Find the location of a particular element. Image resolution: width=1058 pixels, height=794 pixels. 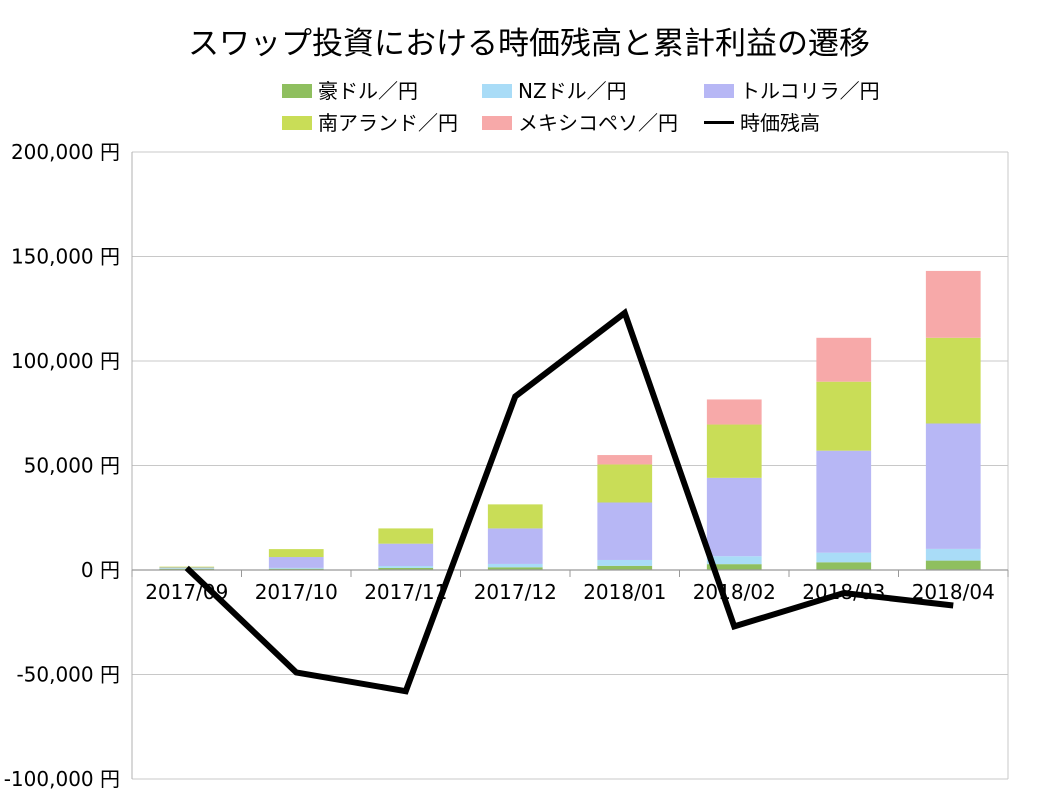

x-tick-label: 2018/02 is located at coordinates (734, 592).